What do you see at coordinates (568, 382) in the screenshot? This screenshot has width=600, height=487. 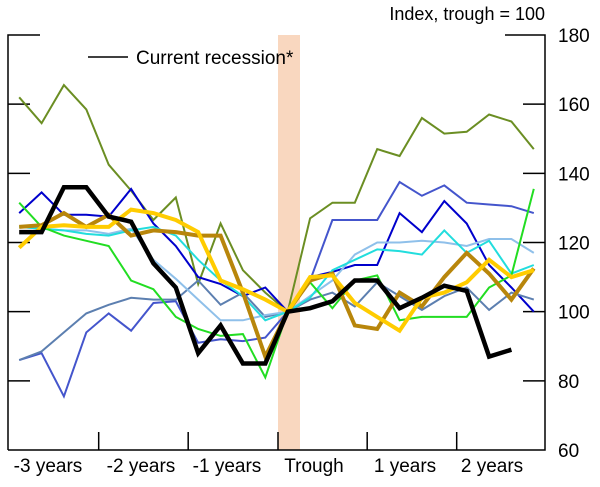 I see `y-tick-label: 80` at bounding box center [568, 382].